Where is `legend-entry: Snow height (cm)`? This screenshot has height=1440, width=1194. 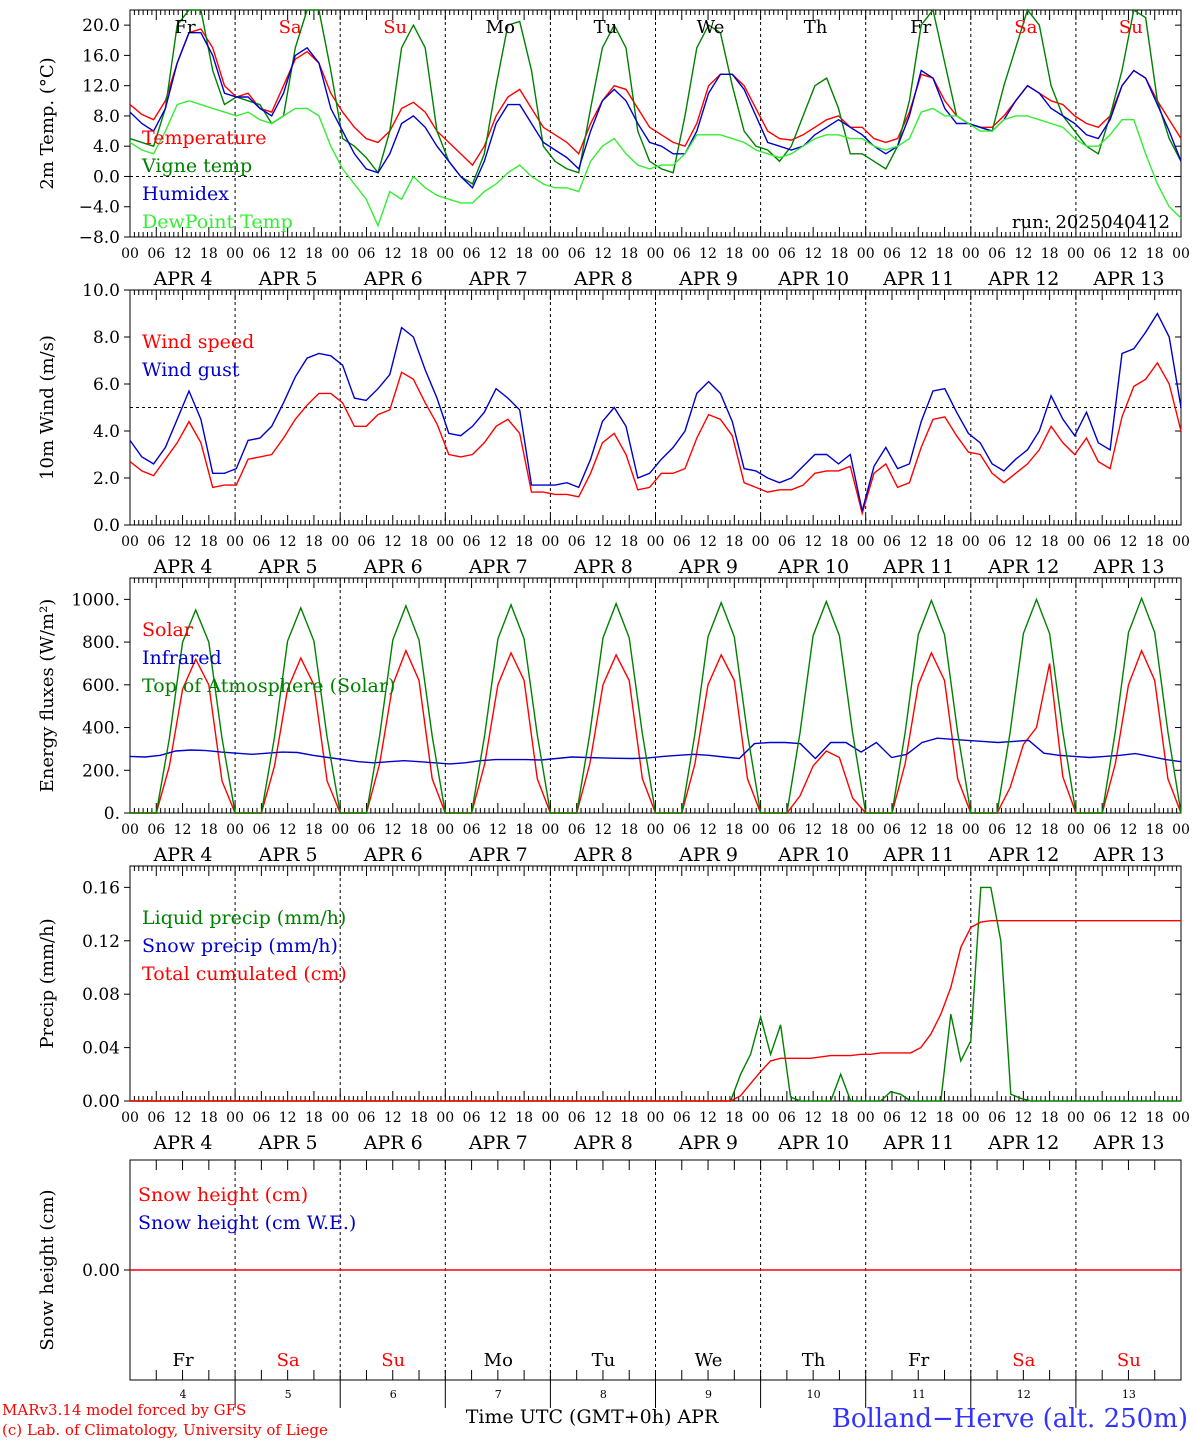
legend-entry: Snow height (cm) is located at coordinates (223, 1195).